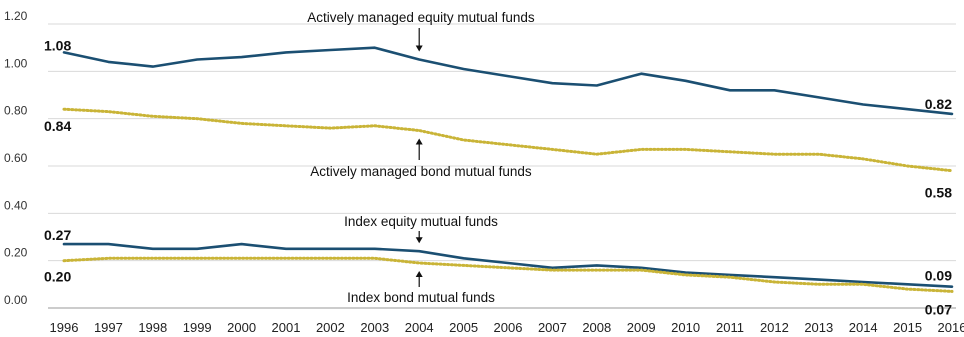  What do you see at coordinates (863, 327) in the screenshot?
I see `x-tick-label: 2014` at bounding box center [863, 327].